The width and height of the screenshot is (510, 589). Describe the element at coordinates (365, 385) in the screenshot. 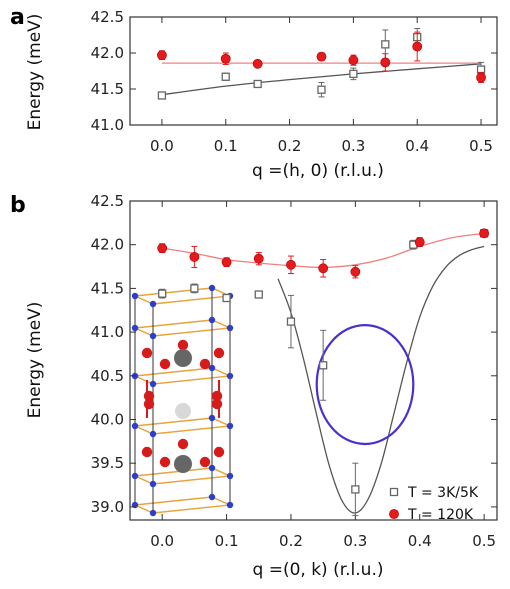

I see `highlight-ellipse` at that location.